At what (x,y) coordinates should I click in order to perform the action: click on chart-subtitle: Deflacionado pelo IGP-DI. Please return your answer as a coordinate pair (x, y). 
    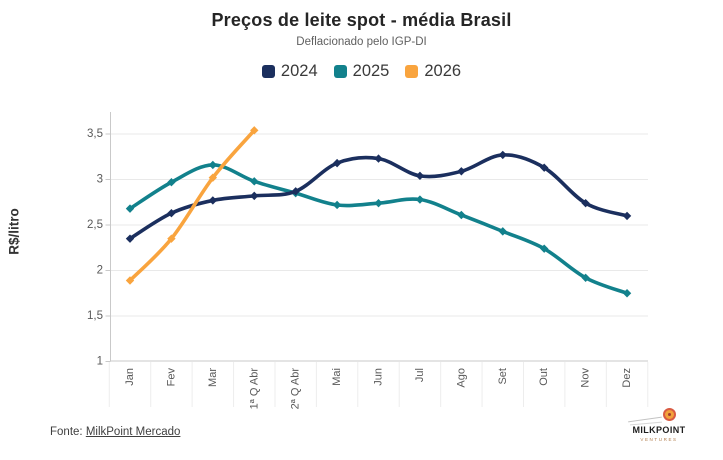
    Looking at the image, I should click on (361, 42).